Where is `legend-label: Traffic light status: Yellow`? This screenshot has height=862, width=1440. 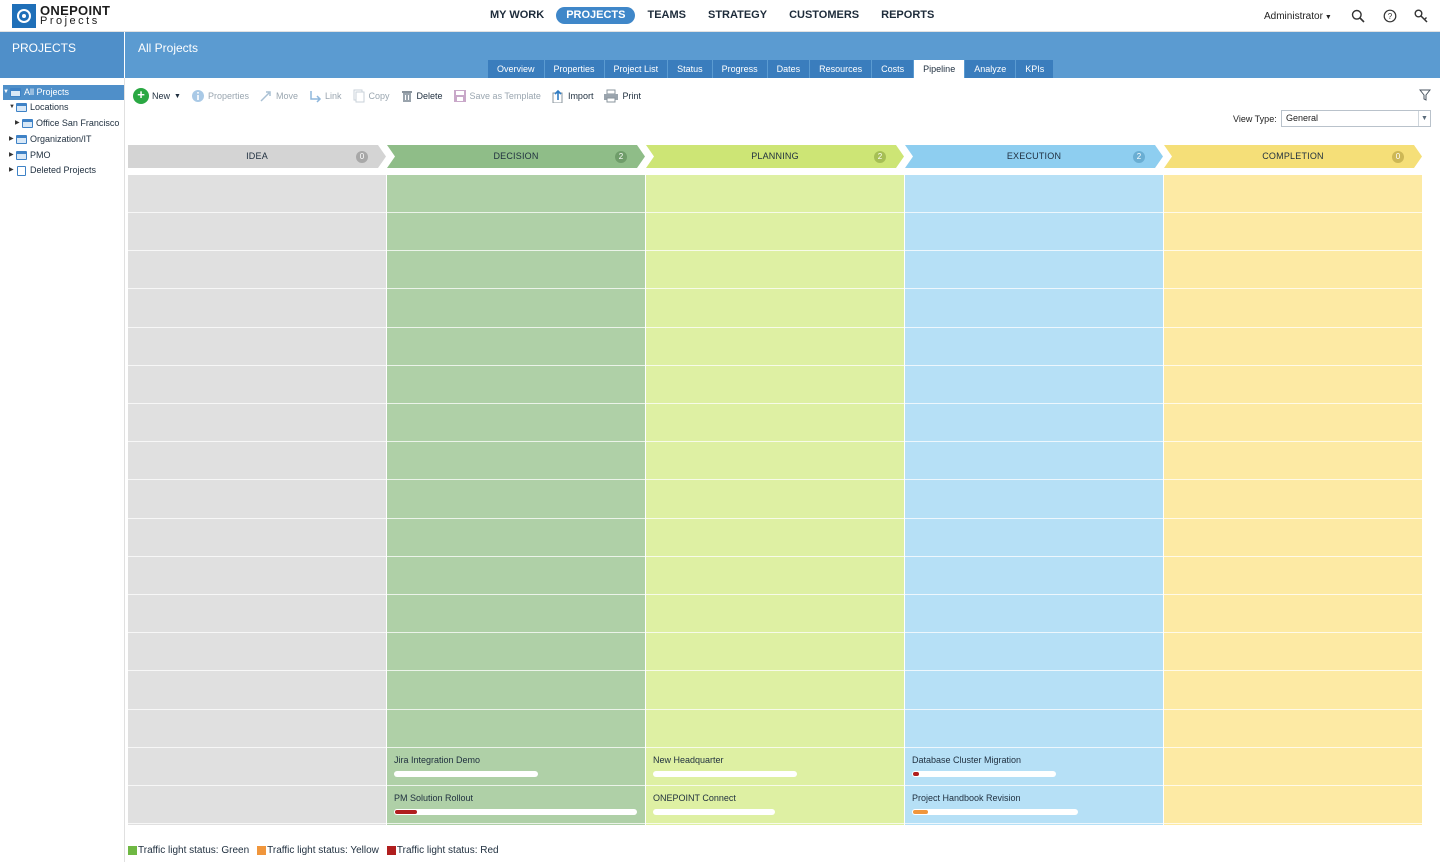
legend-label: Traffic light status: Yellow is located at coordinates (323, 850).